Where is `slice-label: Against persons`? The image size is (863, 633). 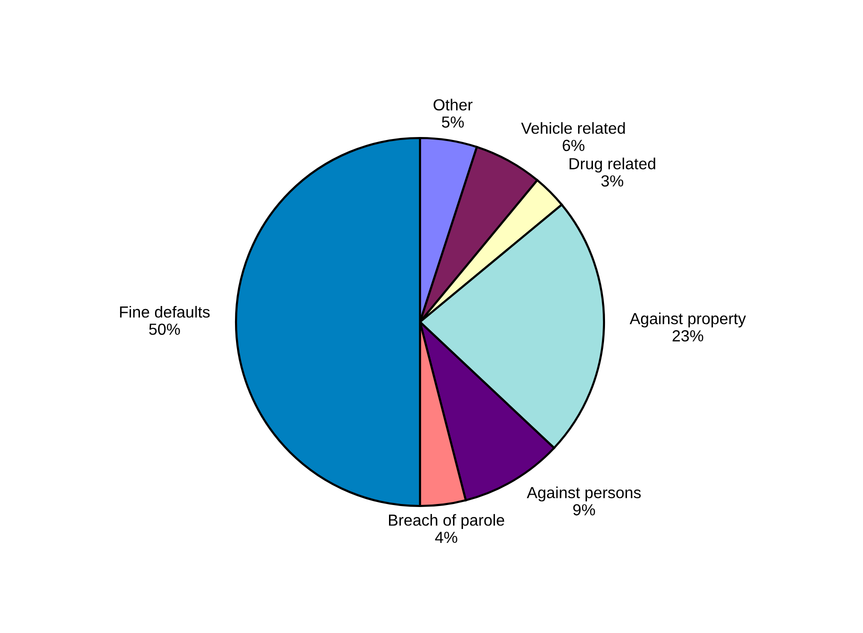 slice-label: Against persons is located at coordinates (583, 494).